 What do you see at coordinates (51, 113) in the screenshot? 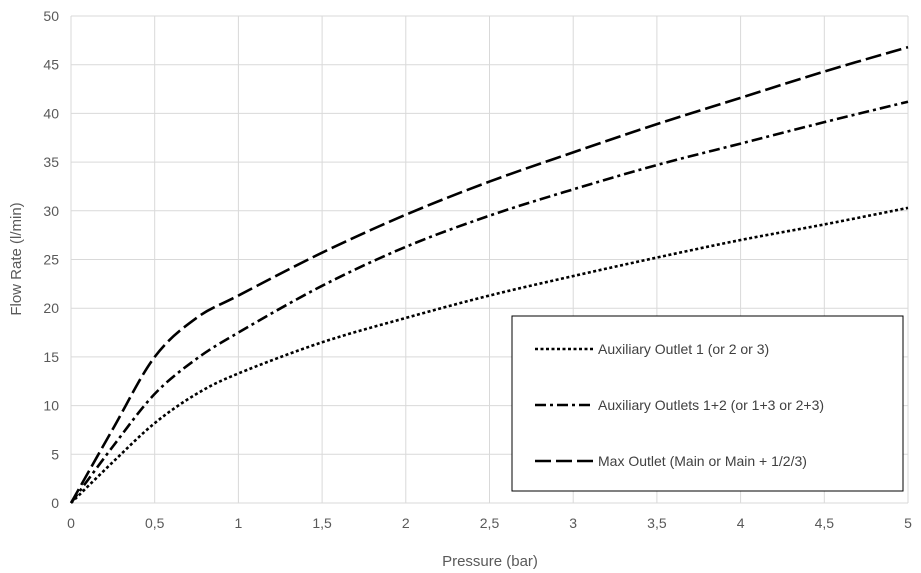
I see `y-tick-label: 40` at bounding box center [51, 113].